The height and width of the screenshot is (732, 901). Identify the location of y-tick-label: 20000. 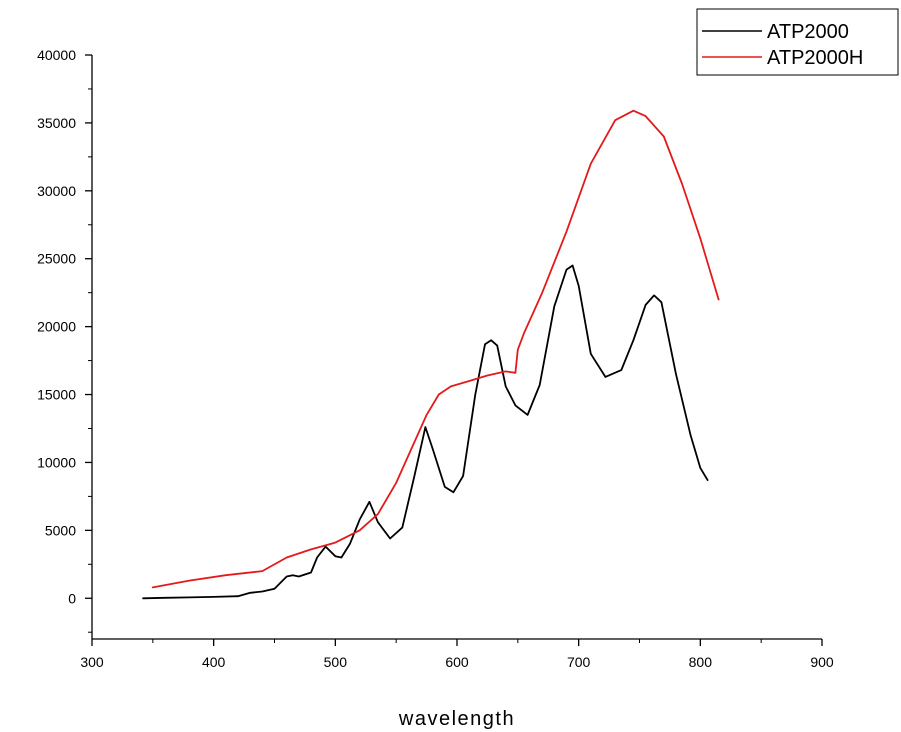
(56, 327).